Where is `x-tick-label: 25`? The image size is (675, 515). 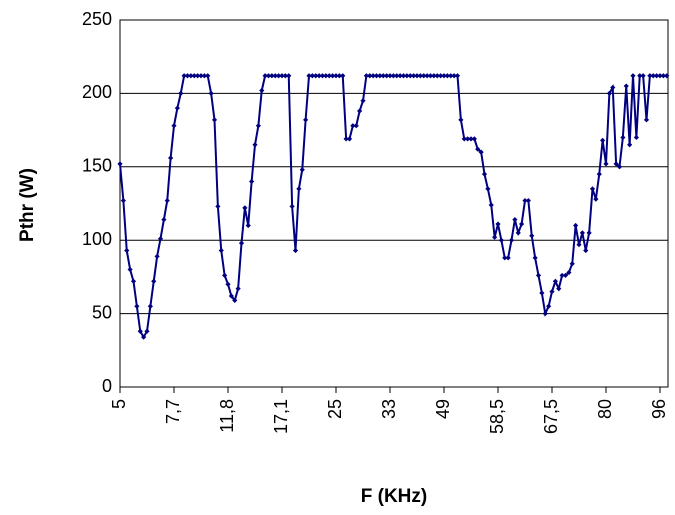
x-tick-label: 25 is located at coordinates (335, 409).